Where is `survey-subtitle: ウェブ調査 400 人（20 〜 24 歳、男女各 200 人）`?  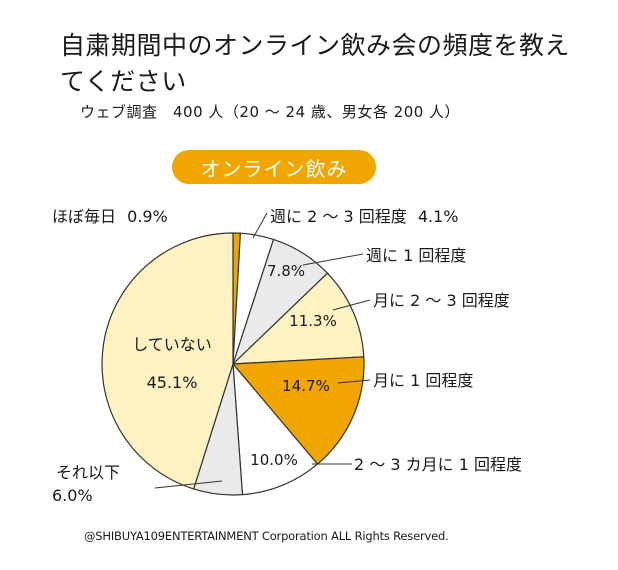 survey-subtitle: ウェブ調査 400 人（20 〜 24 歳、男女各 200 人） is located at coordinates (270, 112).